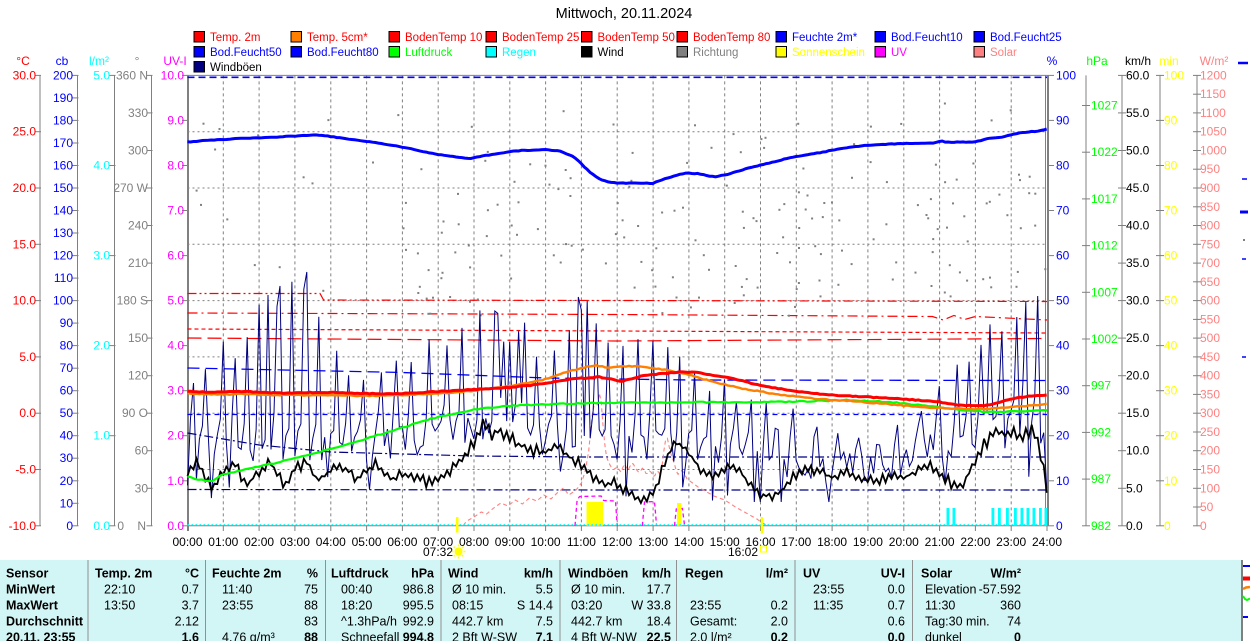 The image size is (1250, 641). What do you see at coordinates (25, 470) in the screenshot?
I see `svg-text: -5.0` at bounding box center [25, 470].